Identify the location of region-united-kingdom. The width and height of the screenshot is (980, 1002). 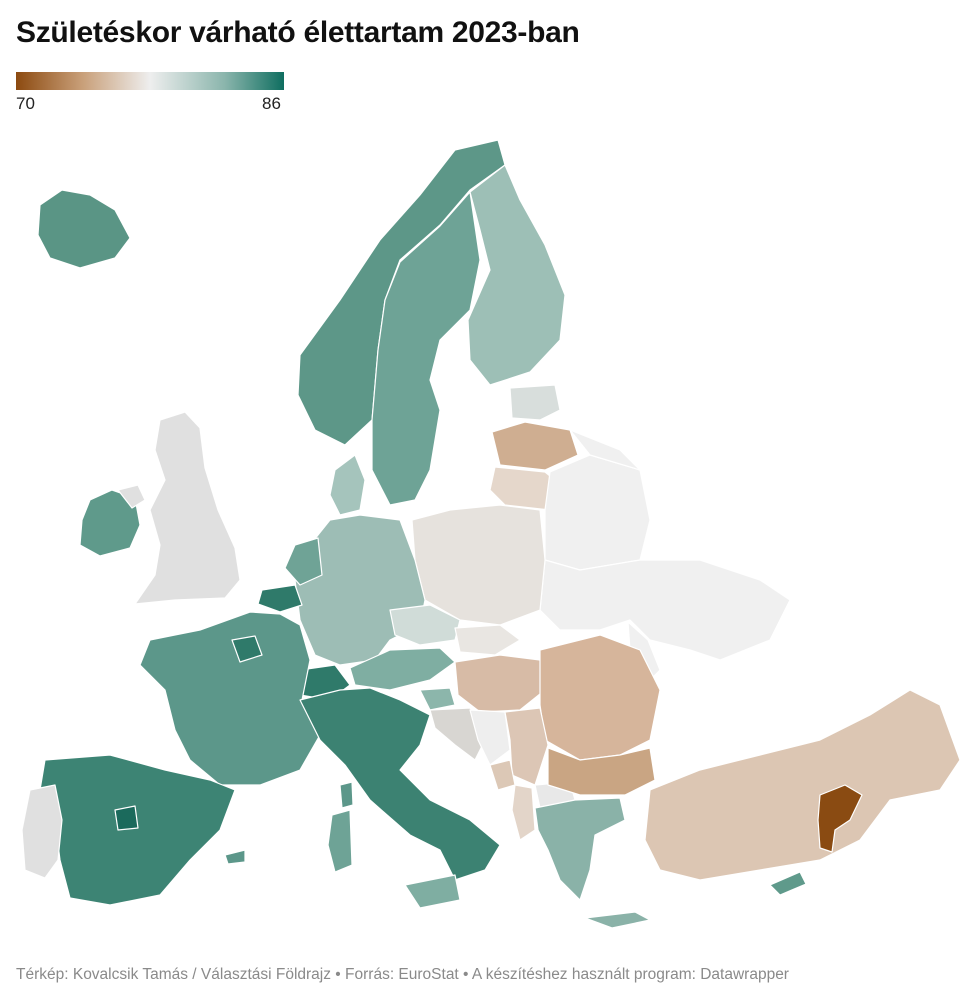
(187, 508).